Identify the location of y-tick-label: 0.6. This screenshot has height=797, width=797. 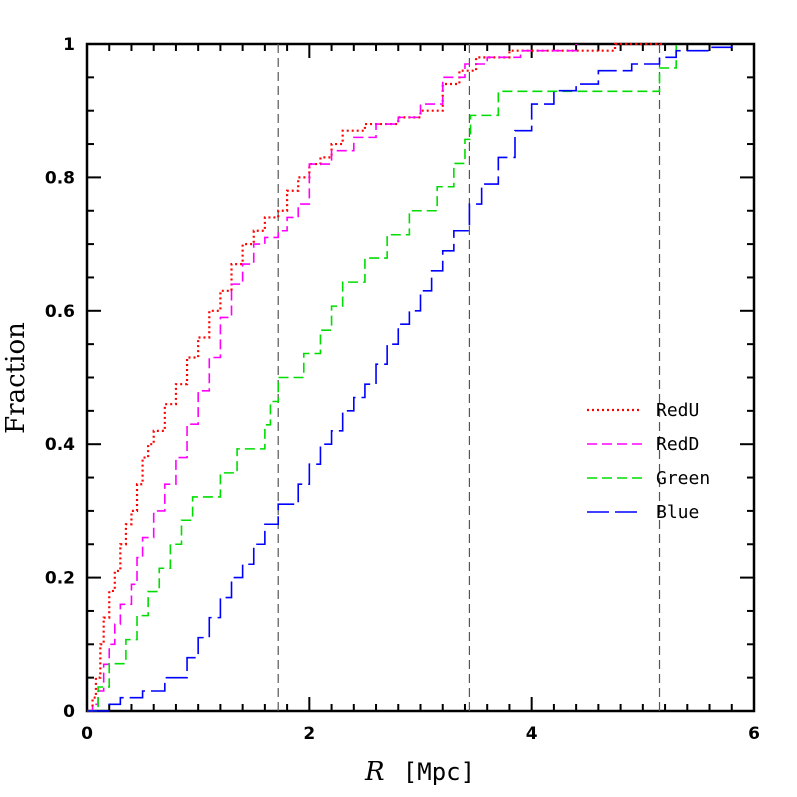
(60, 312).